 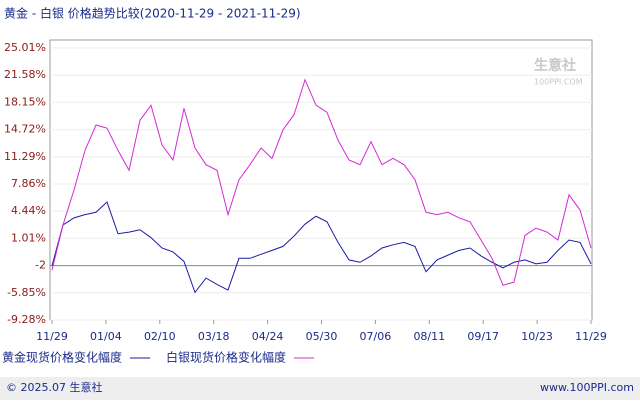 I want to click on x-tick-label: 08/11, so click(x=429, y=336).